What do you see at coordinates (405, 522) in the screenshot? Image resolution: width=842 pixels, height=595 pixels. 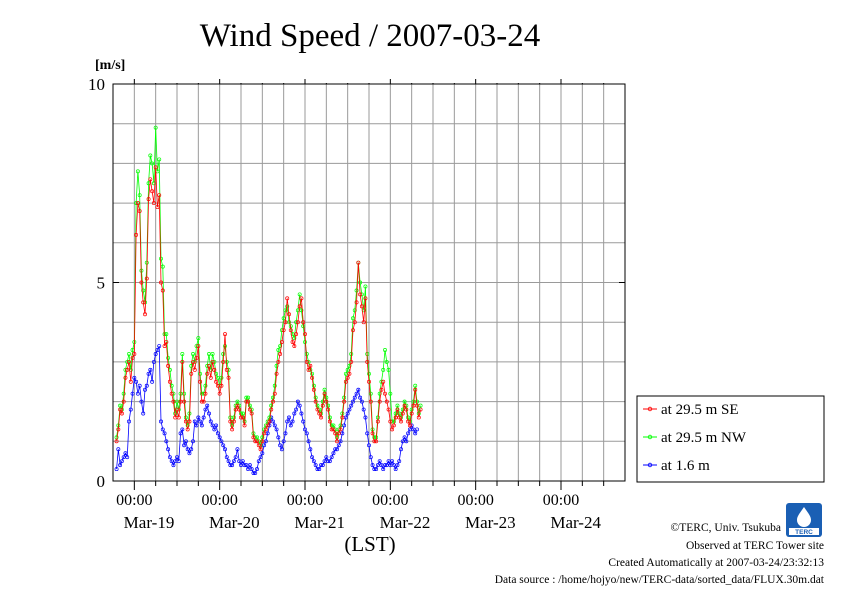 I see `x-tick-label-date: Mar-22` at bounding box center [405, 522].